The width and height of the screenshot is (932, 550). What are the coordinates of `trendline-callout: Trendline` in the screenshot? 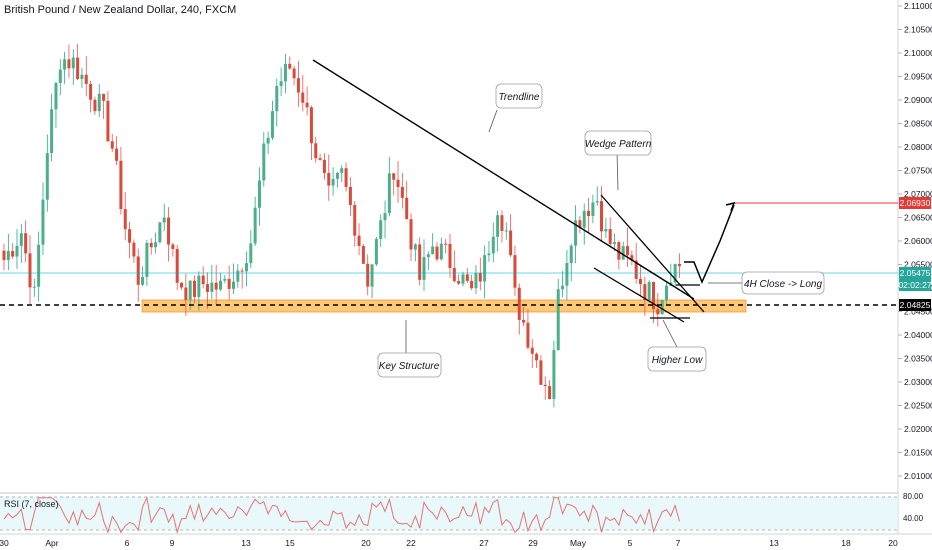 It's located at (519, 96).